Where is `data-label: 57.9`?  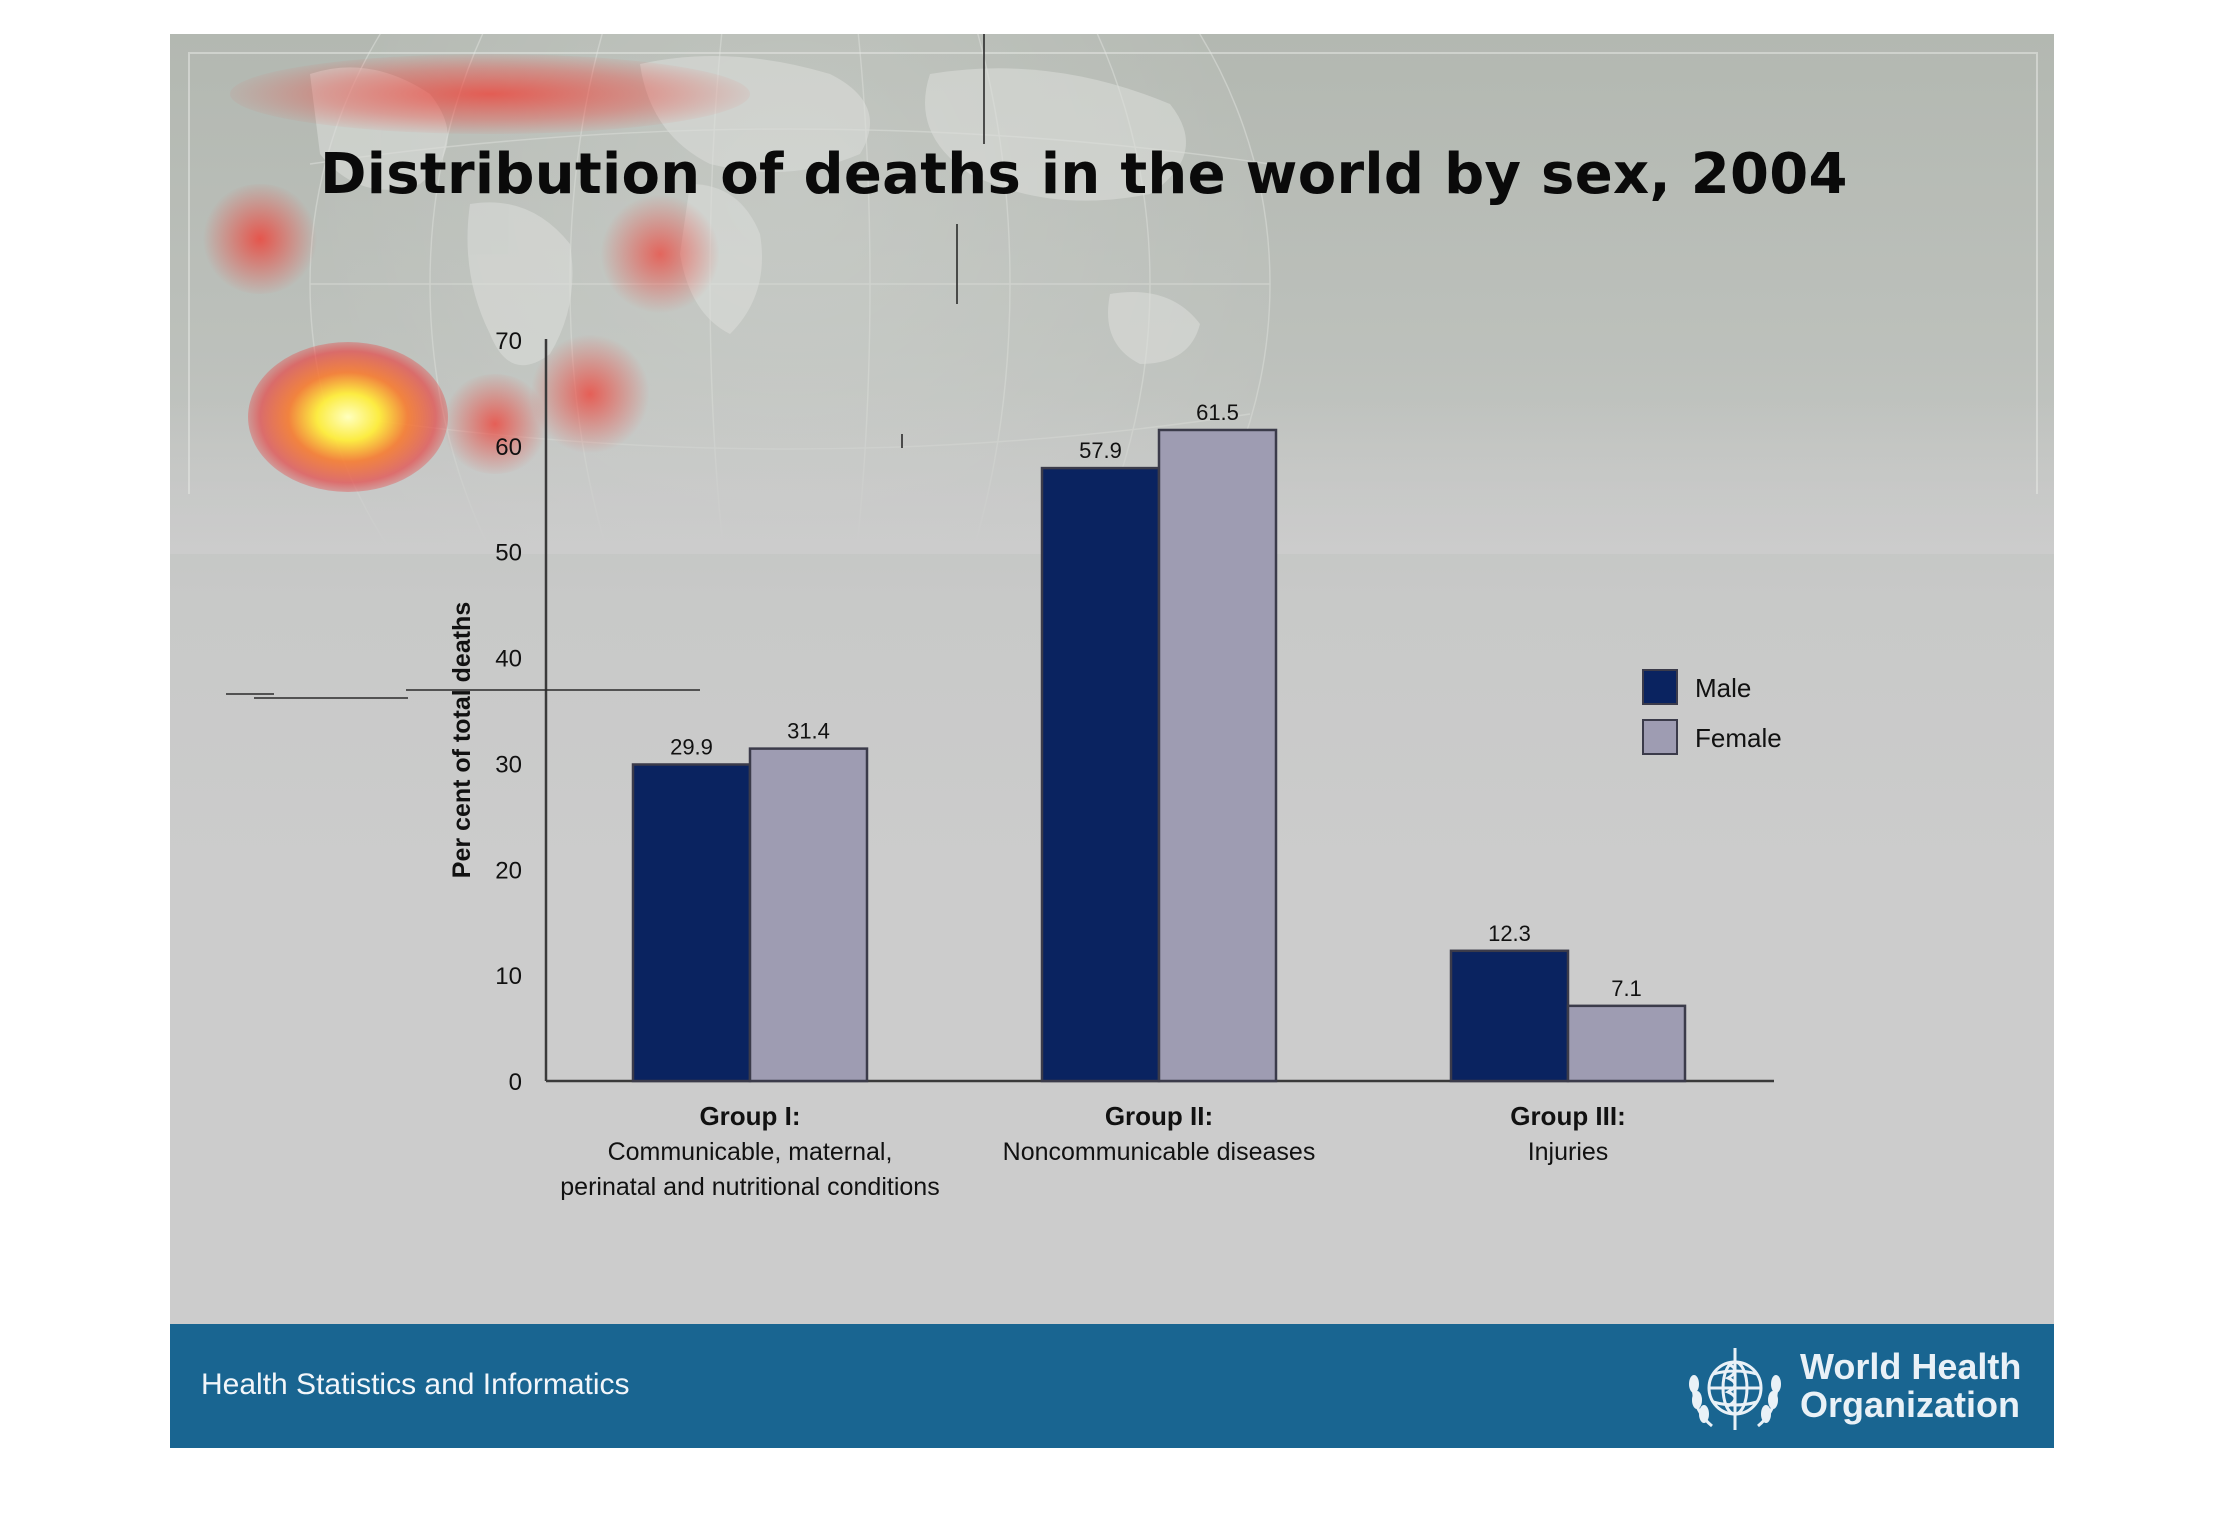 data-label: 57.9 is located at coordinates (1100, 450).